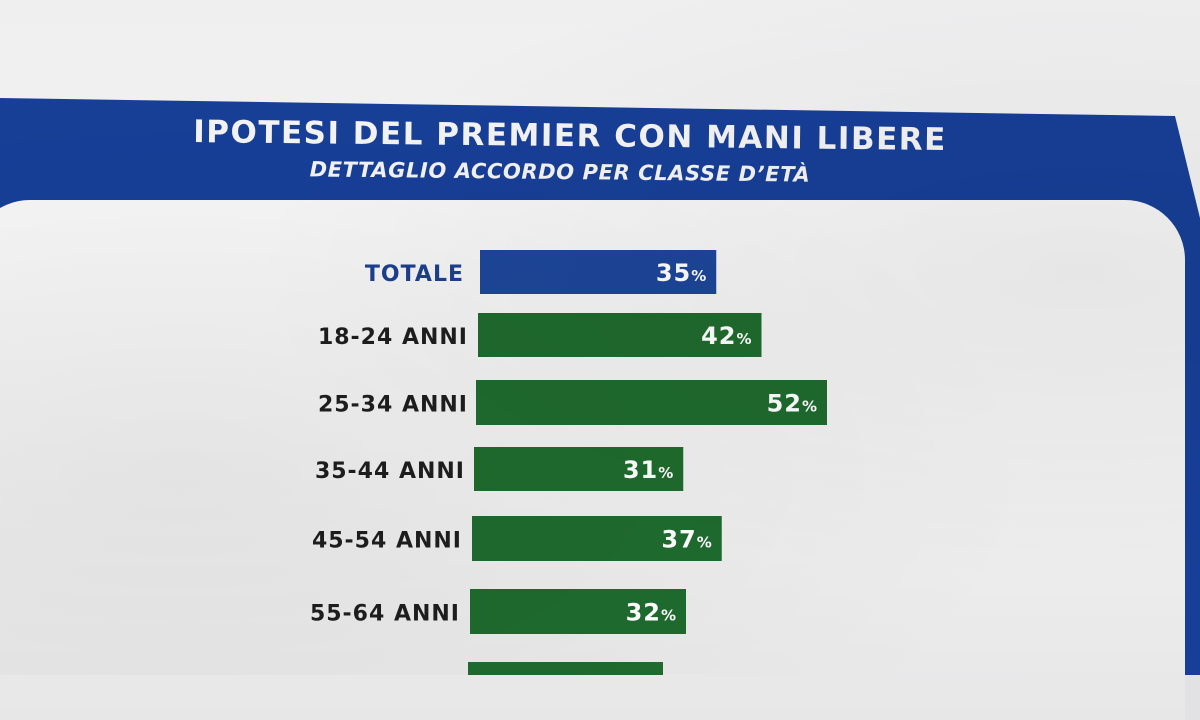 Image resolution: width=1200 pixels, height=720 pixels. Describe the element at coordinates (648, 470) in the screenshot. I see `bar-value-label: 31%` at that location.